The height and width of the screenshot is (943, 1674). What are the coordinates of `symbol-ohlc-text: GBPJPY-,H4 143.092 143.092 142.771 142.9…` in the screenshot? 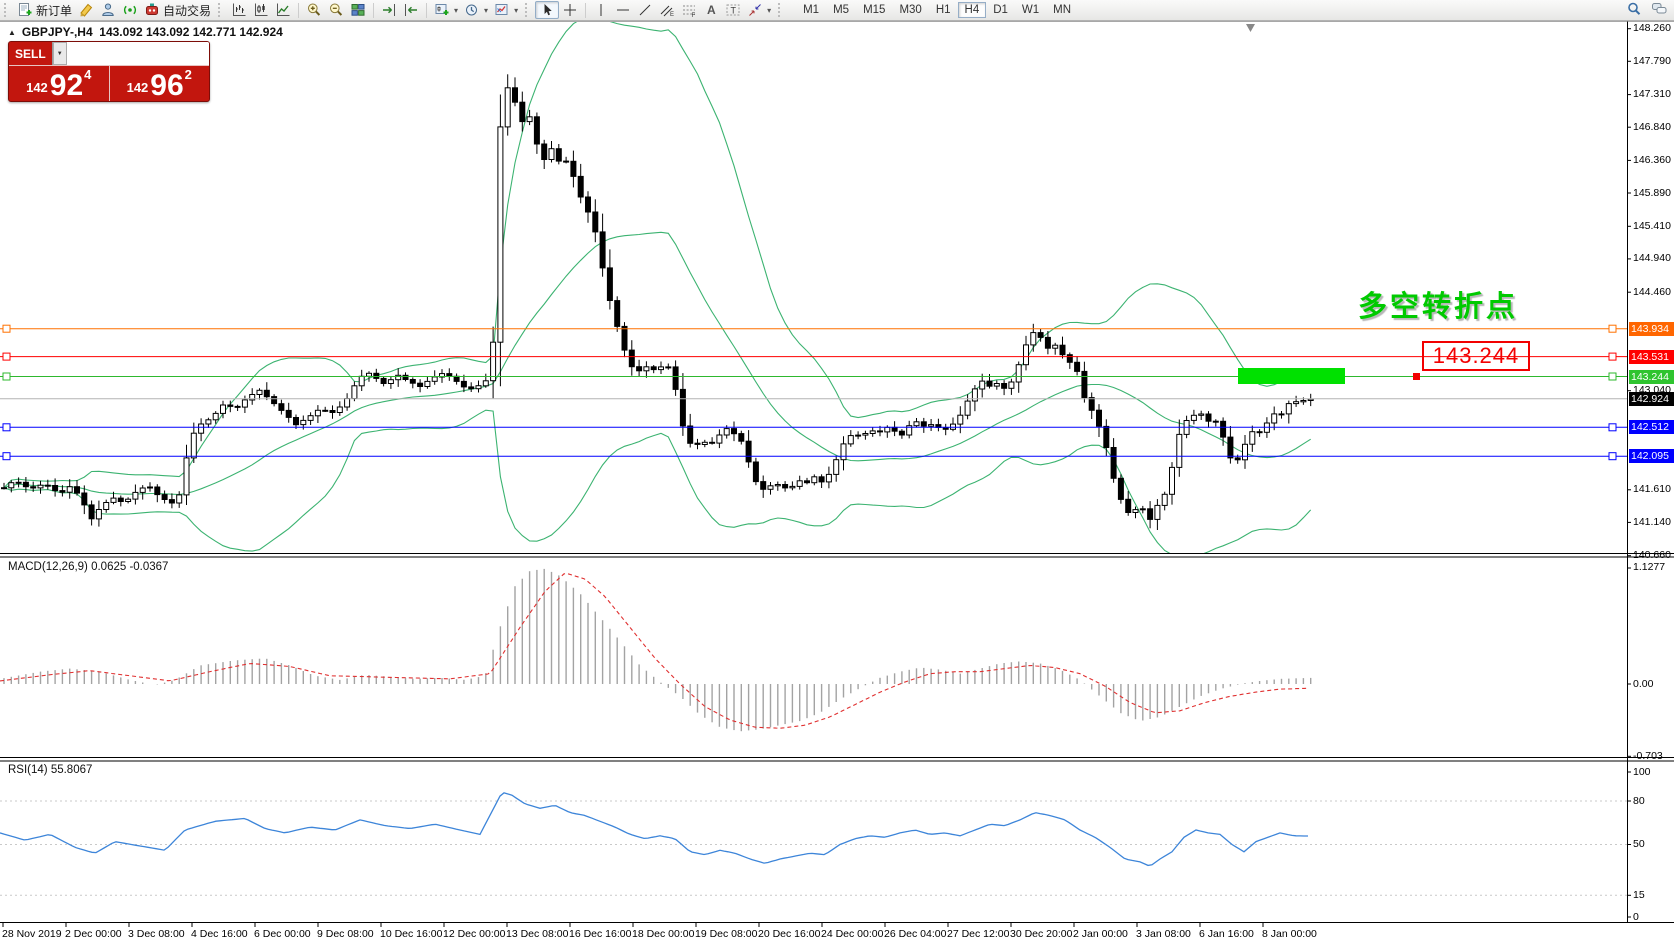 It's located at (152, 32).